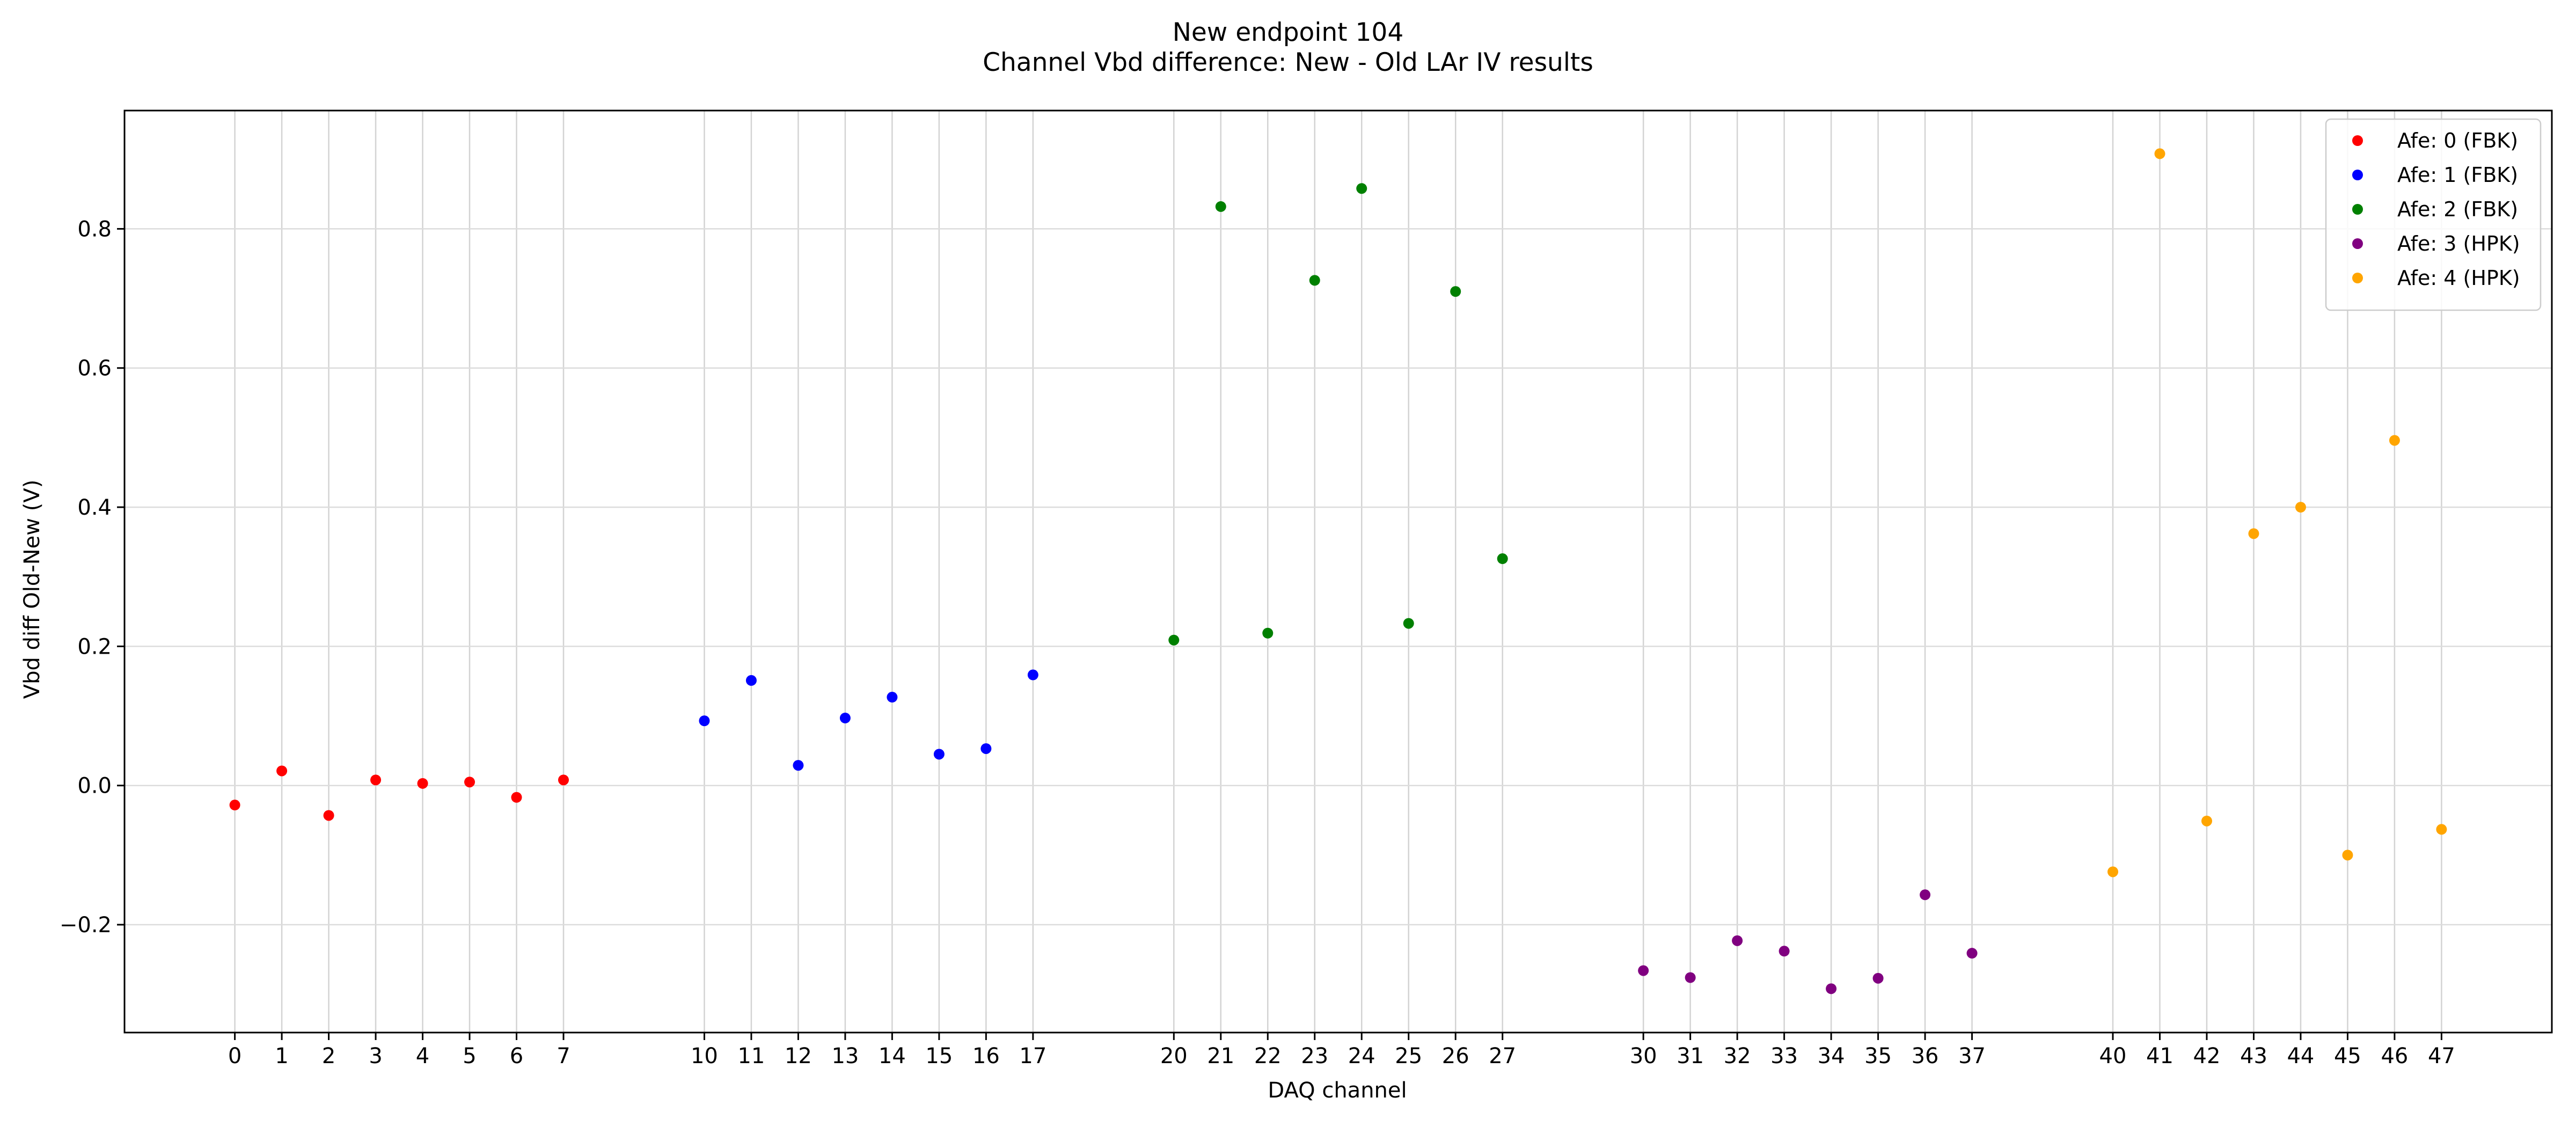  I want to click on x-tick-label: 27, so click(1502, 1056).